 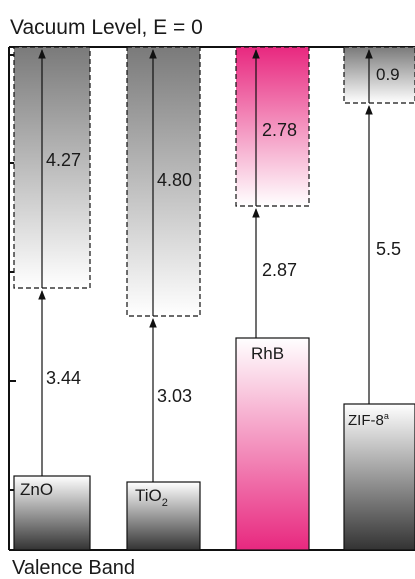 I want to click on zif8-label-text: ZIF-8, so click(x=366, y=420).